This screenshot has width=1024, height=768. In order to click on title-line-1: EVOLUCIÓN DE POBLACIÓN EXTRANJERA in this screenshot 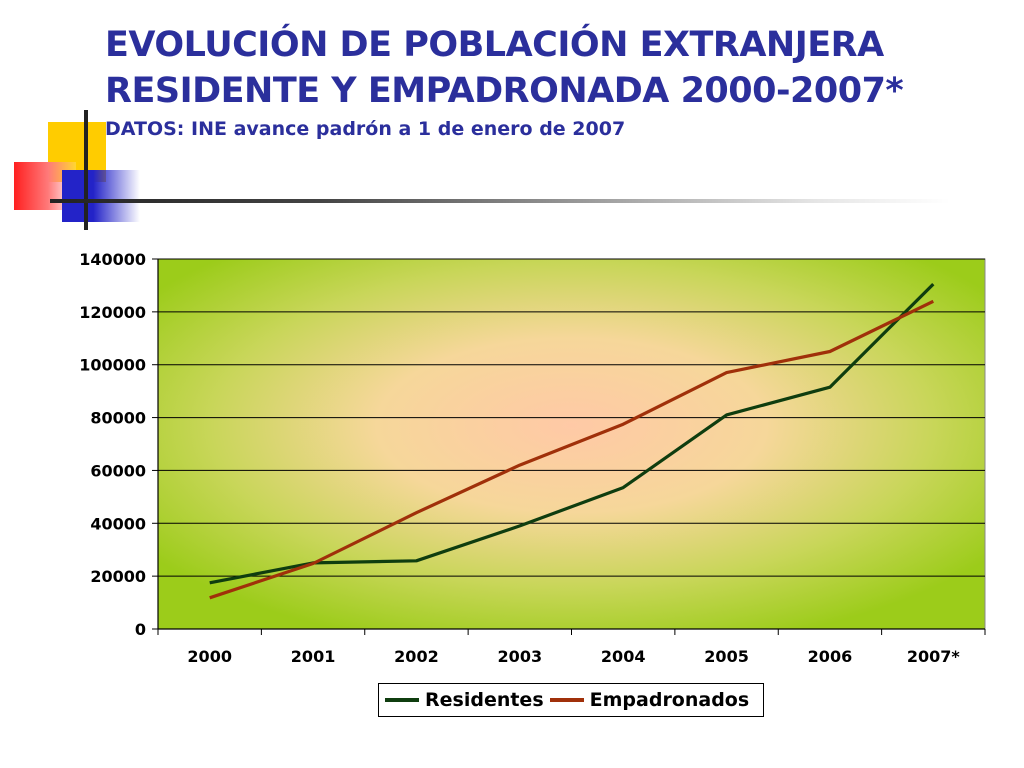, I will do `click(494, 45)`.